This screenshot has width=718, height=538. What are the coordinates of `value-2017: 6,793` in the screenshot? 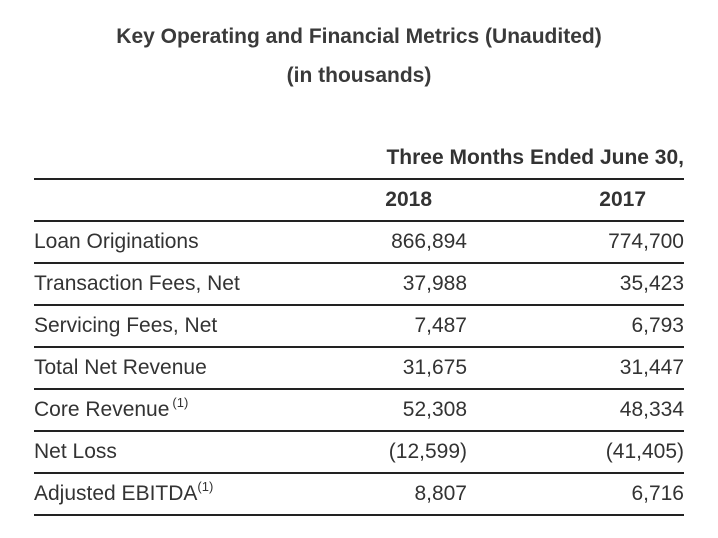 It's located at (657, 325).